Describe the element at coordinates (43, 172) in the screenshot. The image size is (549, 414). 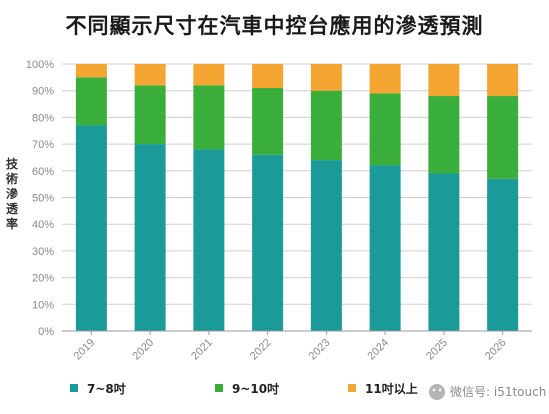
I see `y-tick-label: 60%` at that location.